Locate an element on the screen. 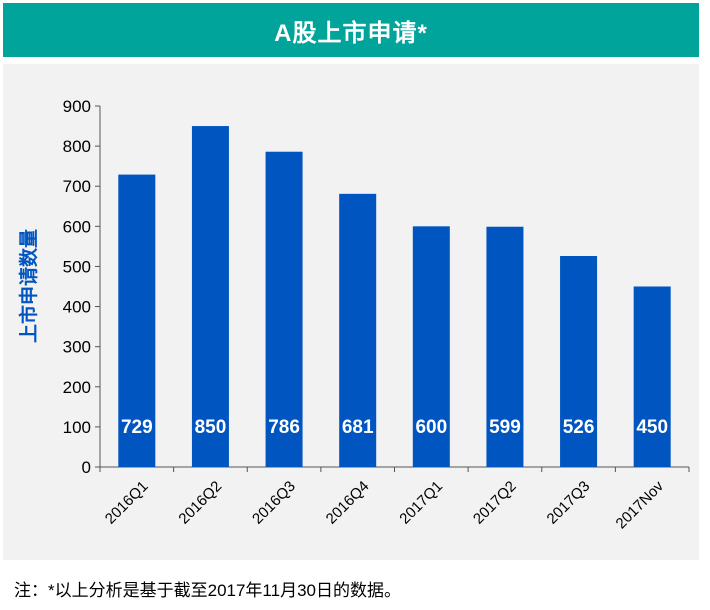  y-tick-label: 0 is located at coordinates (86, 467).